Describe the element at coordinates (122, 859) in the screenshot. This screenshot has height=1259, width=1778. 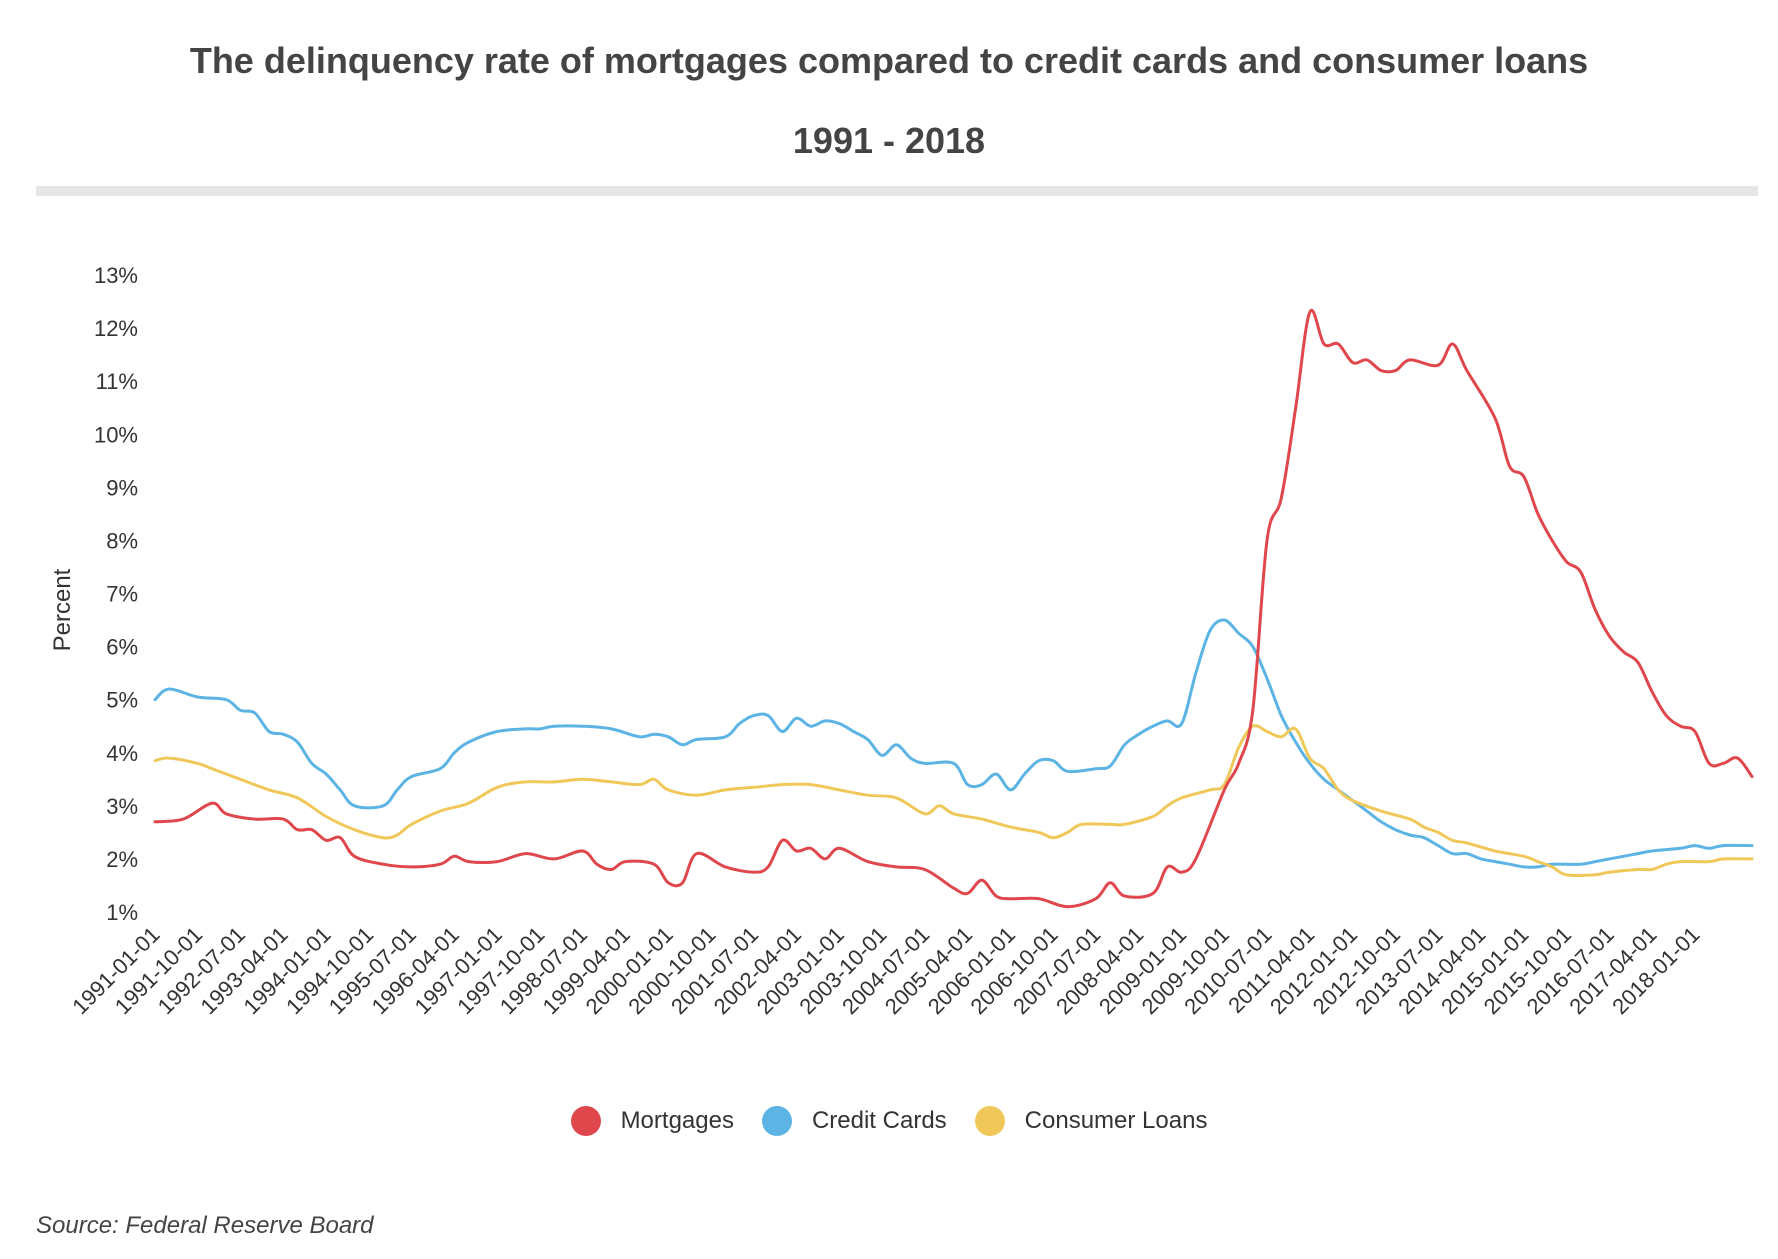
I see `y-tick-label: 2%` at that location.